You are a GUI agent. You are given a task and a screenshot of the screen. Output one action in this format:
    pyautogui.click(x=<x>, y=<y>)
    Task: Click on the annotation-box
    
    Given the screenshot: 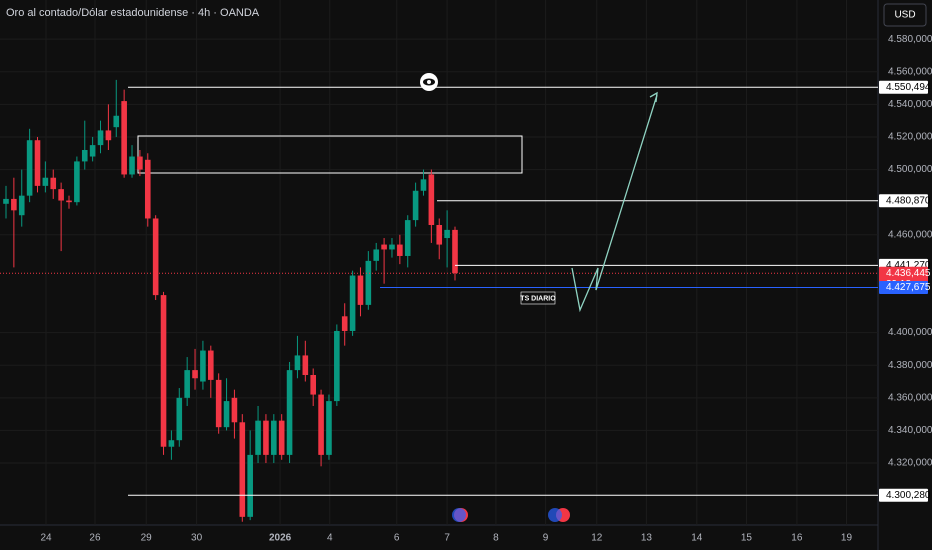 What is the action you would take?
    pyautogui.click(x=538, y=298)
    